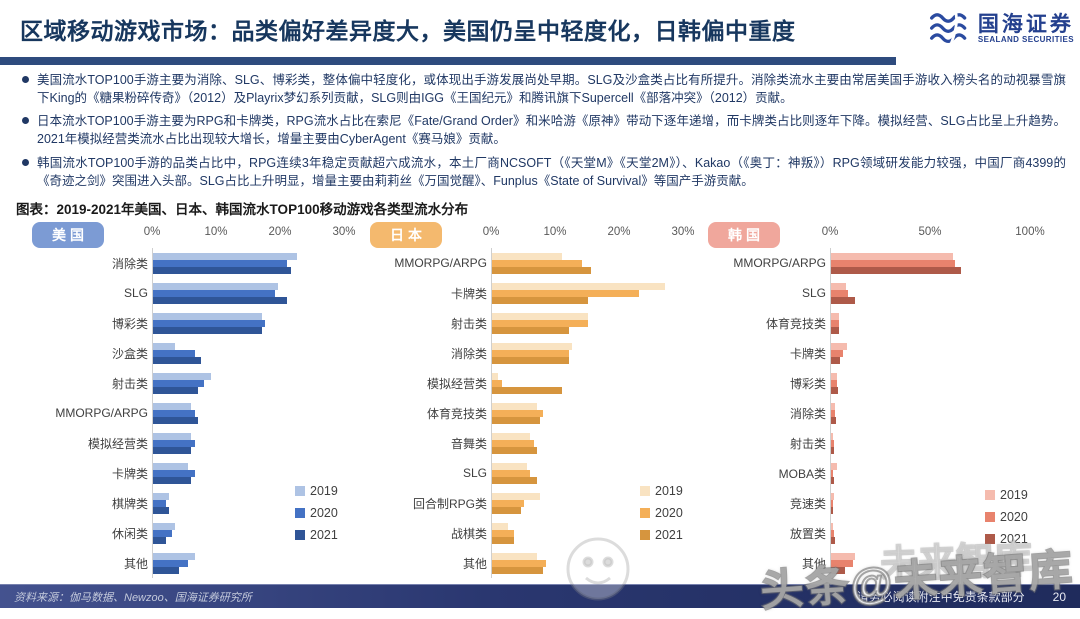 The width and height of the screenshot is (1080, 619). What do you see at coordinates (449, 503) in the screenshot?
I see `category-label: 回合制RPG类` at bounding box center [449, 503].